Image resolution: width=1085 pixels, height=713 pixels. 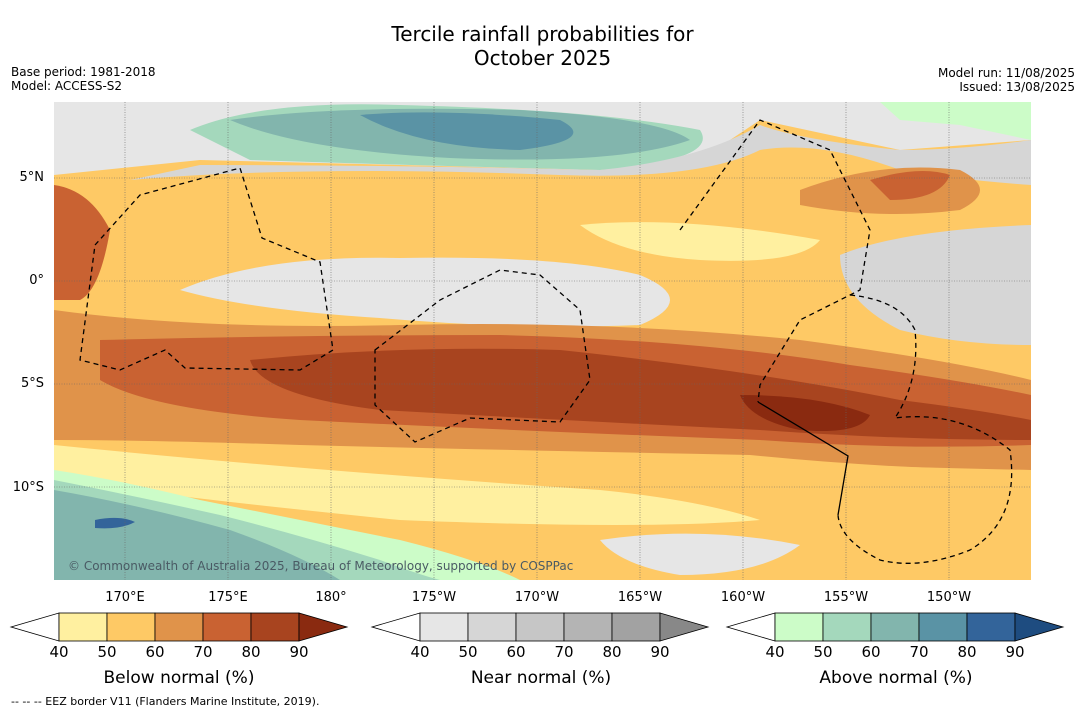 What do you see at coordinates (434, 597) in the screenshot?
I see `lon-label-175w: 175°W` at bounding box center [434, 597].